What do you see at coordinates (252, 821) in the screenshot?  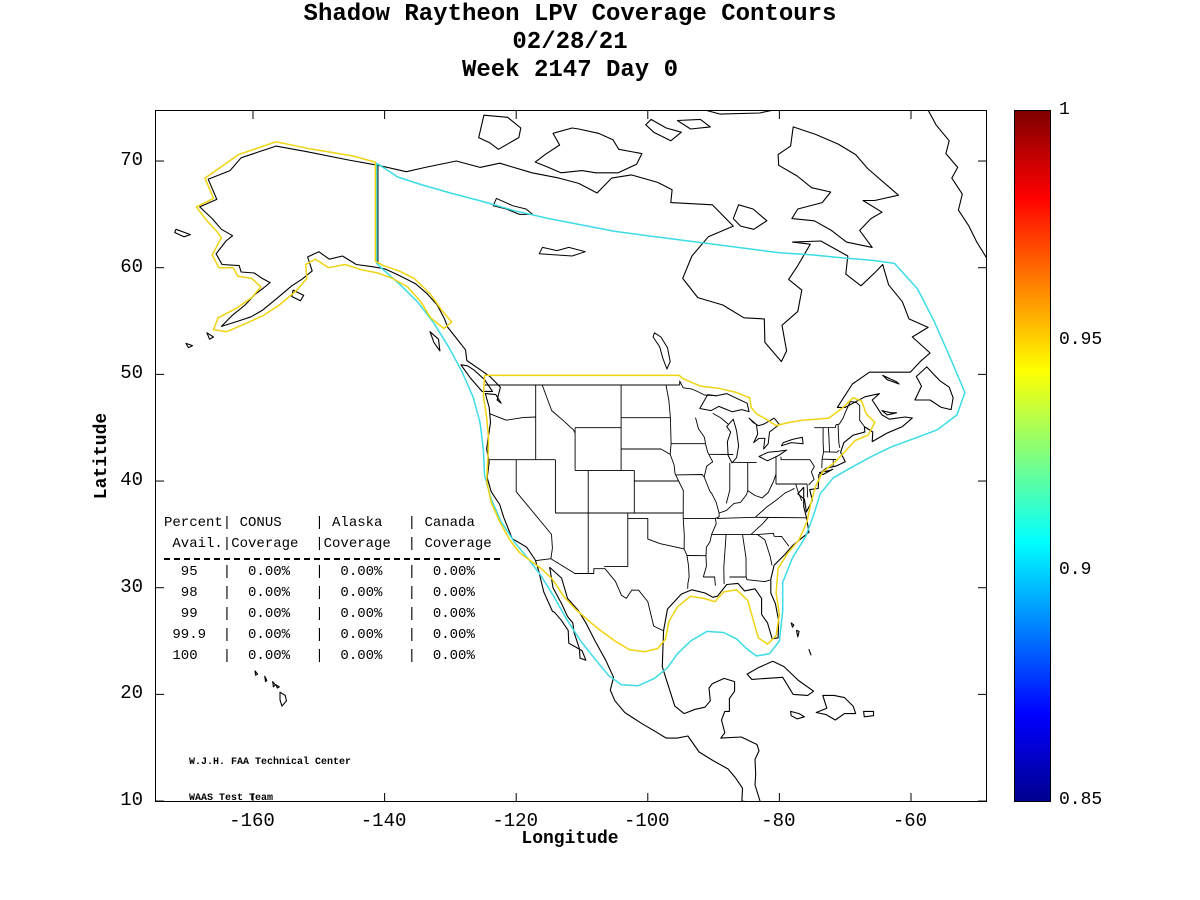 I see `x-tick-label: -160` at bounding box center [252, 821].